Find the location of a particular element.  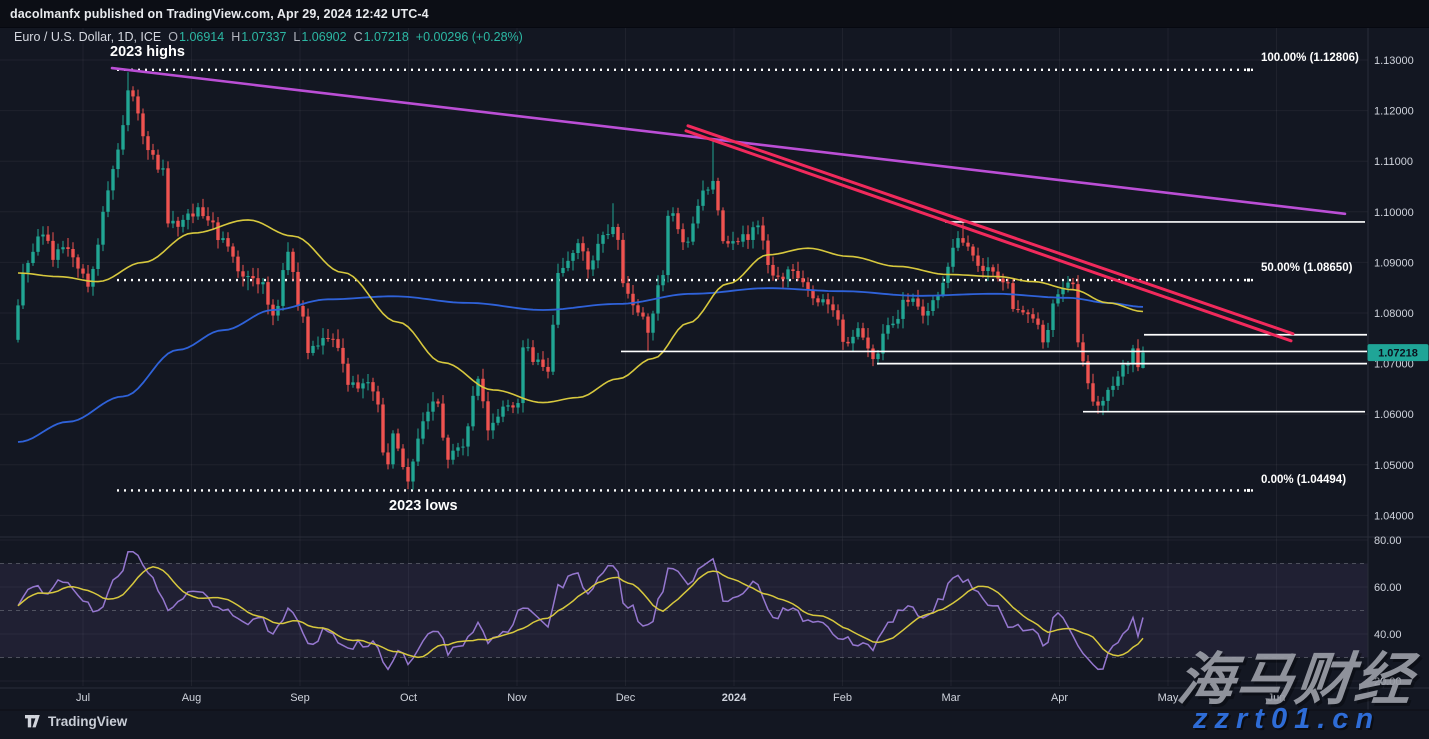

last-price-badge is located at coordinates (1398, 353).